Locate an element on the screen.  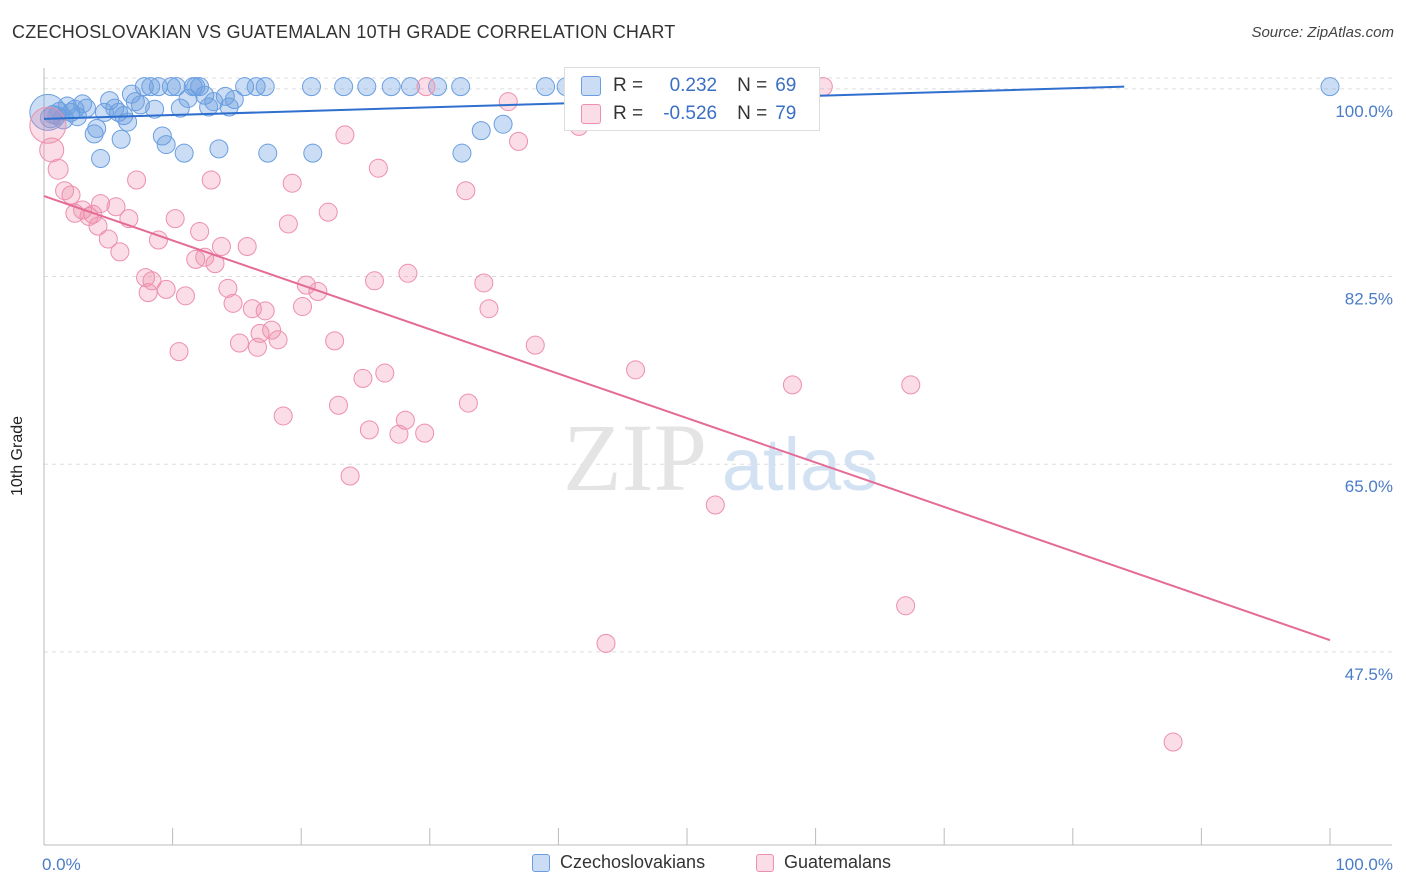
legend-label: Czechoslovakians is located at coordinates (633, 862).